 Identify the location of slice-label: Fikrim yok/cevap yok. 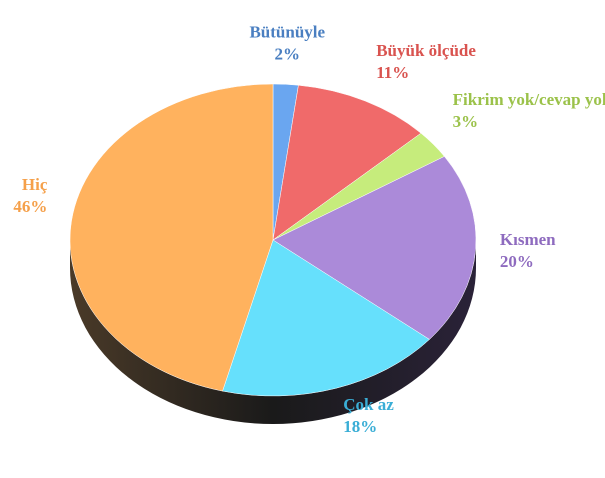
(529, 99).